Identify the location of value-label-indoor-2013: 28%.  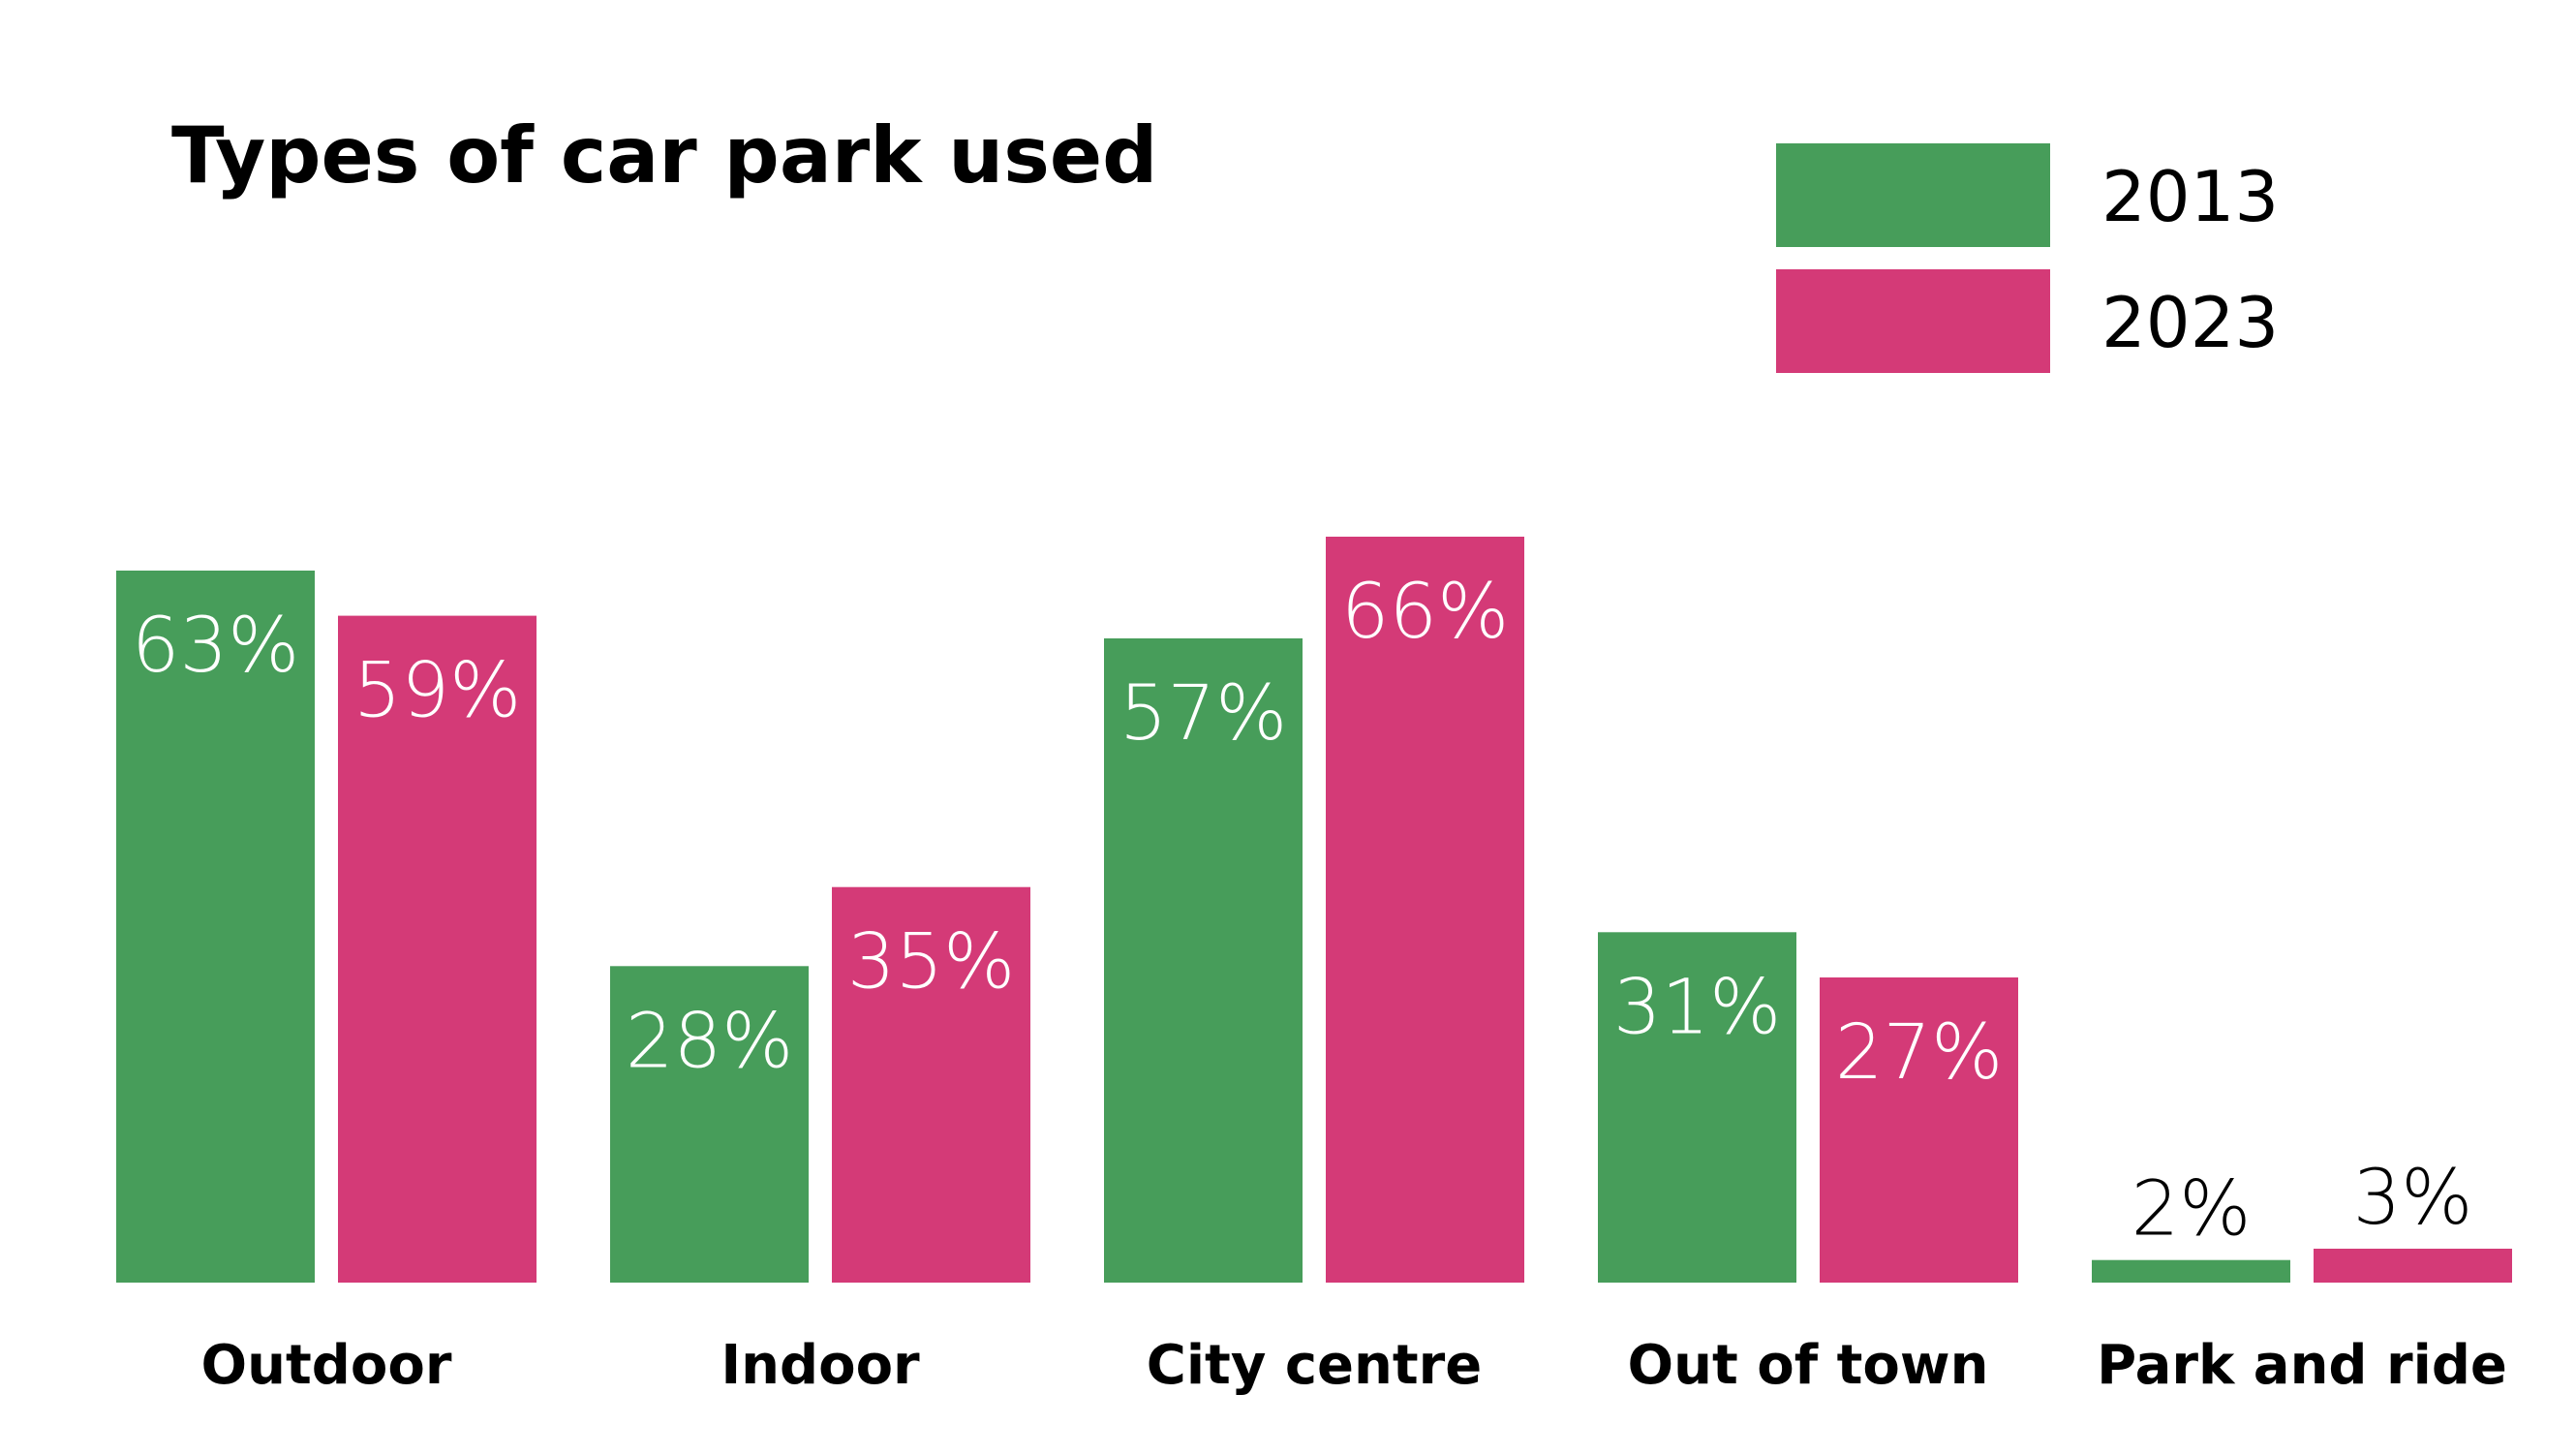
(709, 1041).